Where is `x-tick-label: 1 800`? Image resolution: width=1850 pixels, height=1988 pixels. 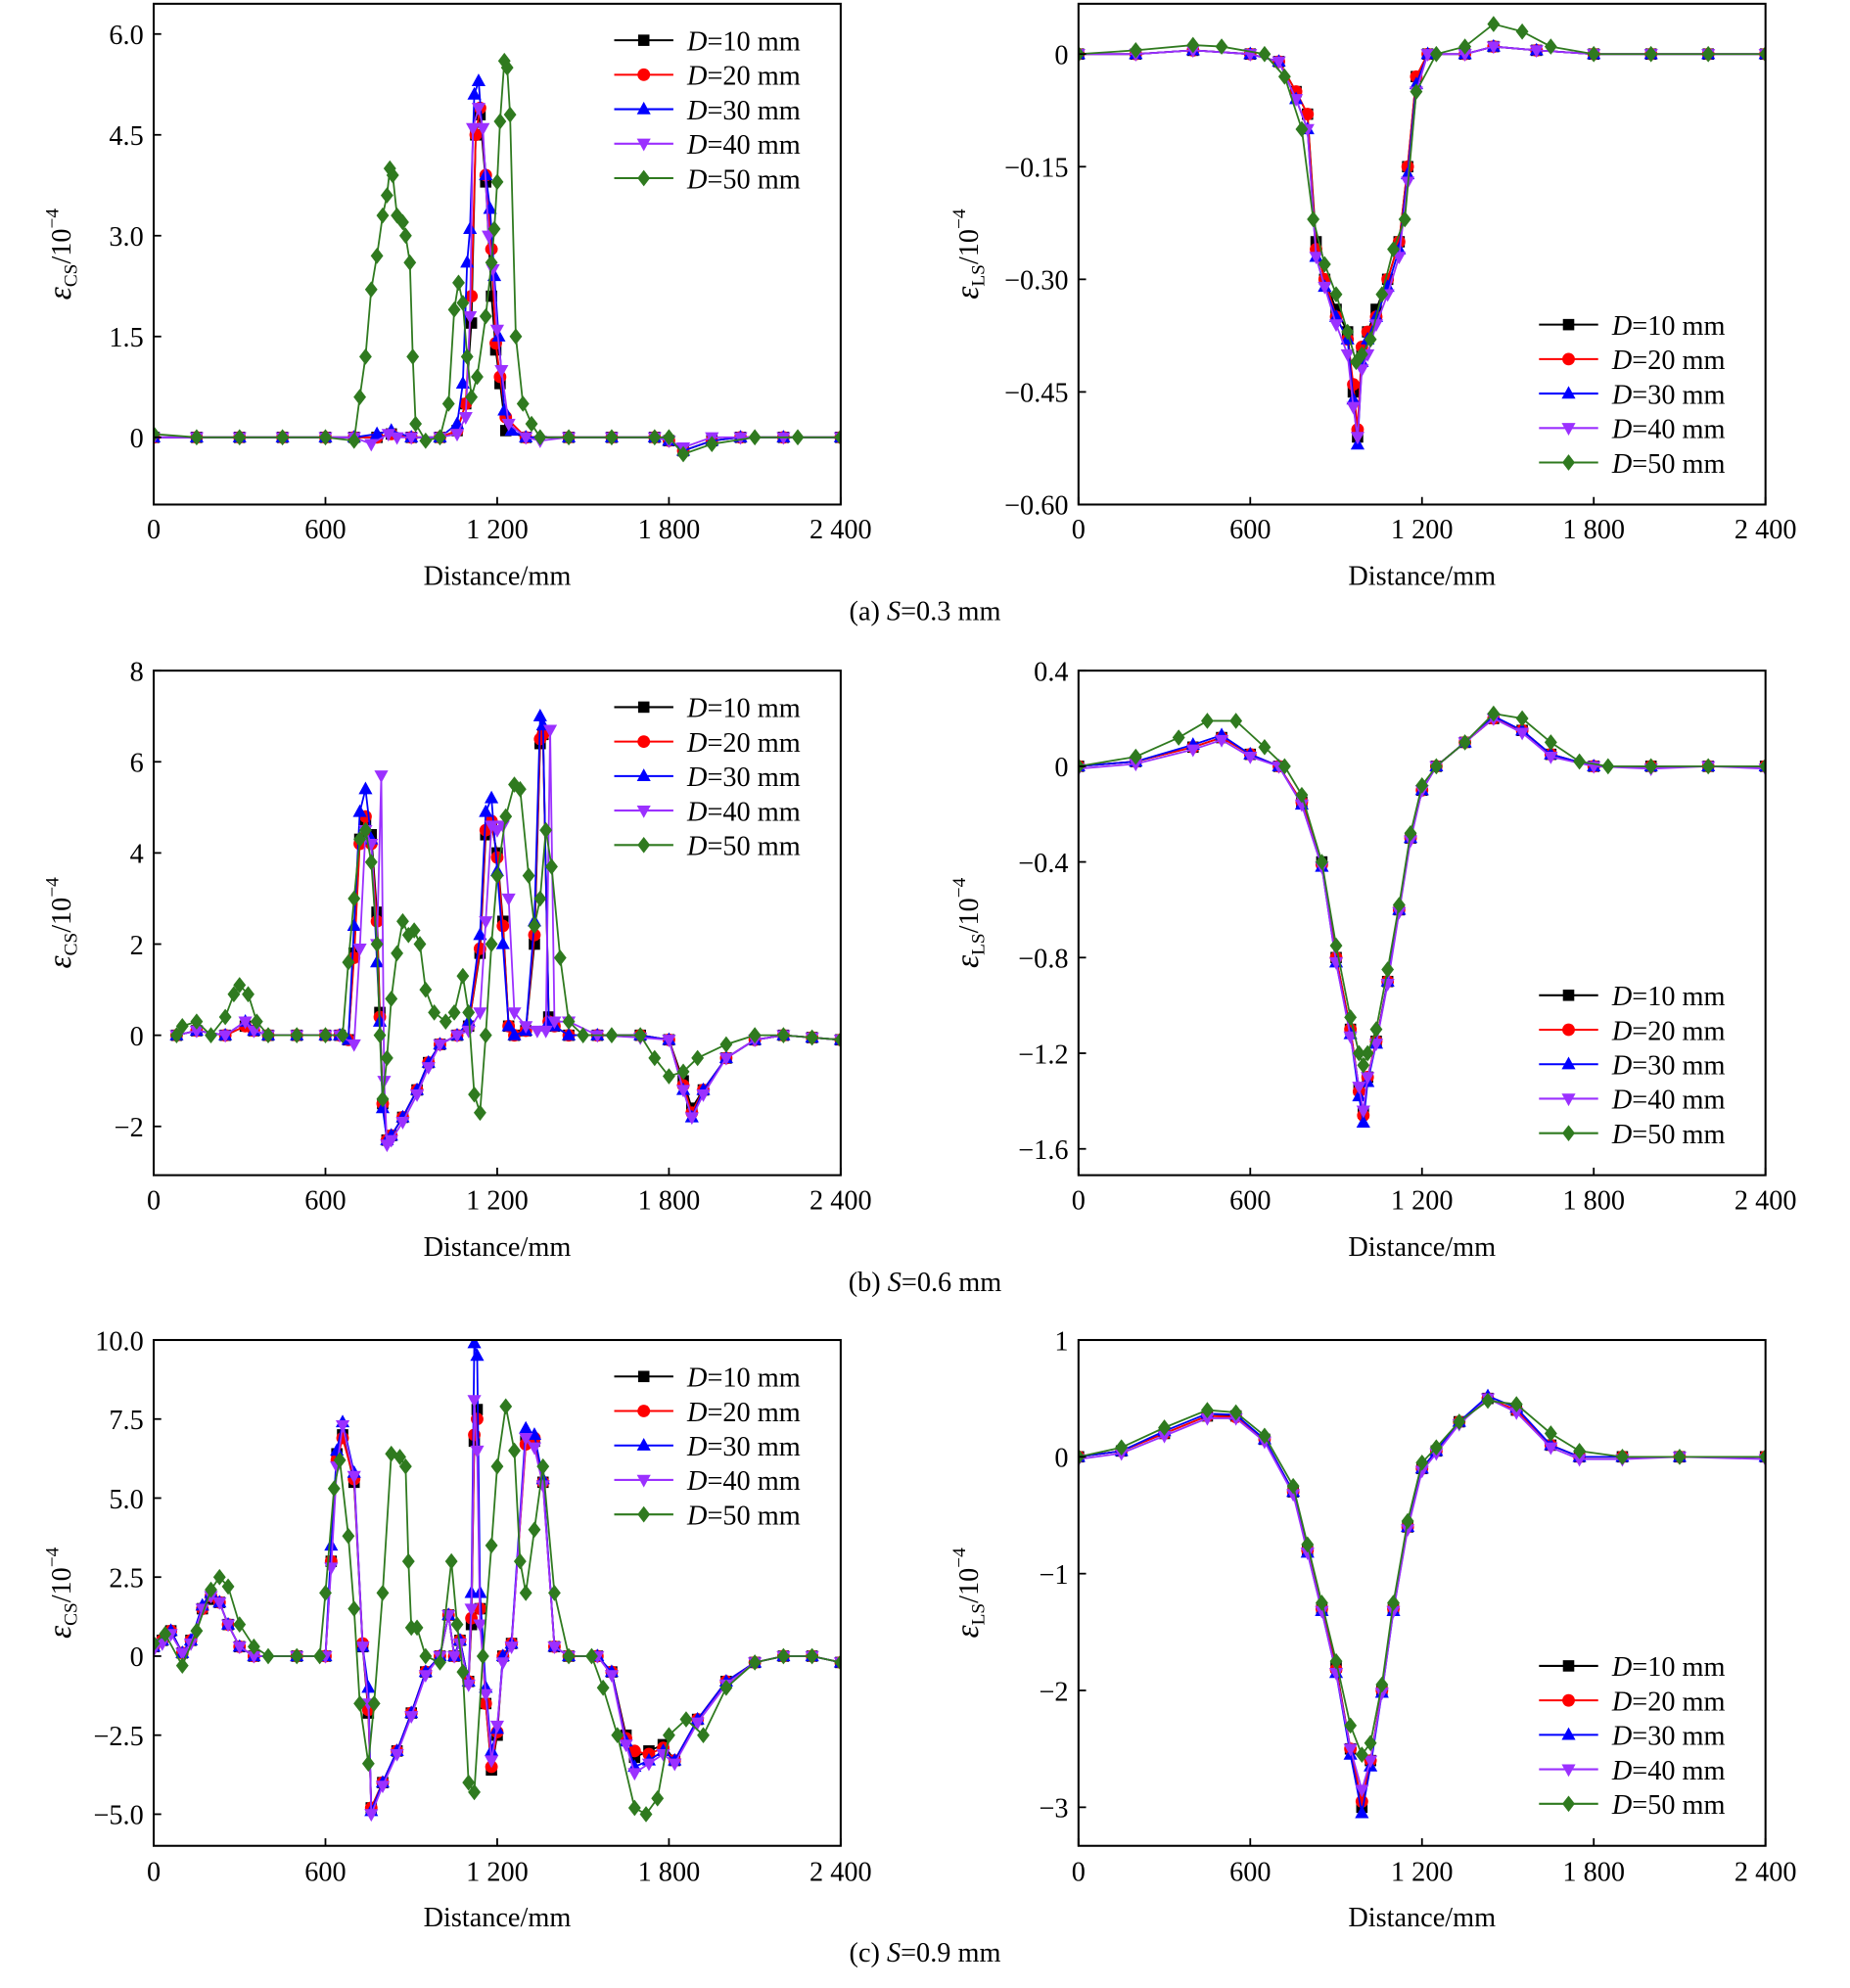
x-tick-label: 1 800 is located at coordinates (1593, 530).